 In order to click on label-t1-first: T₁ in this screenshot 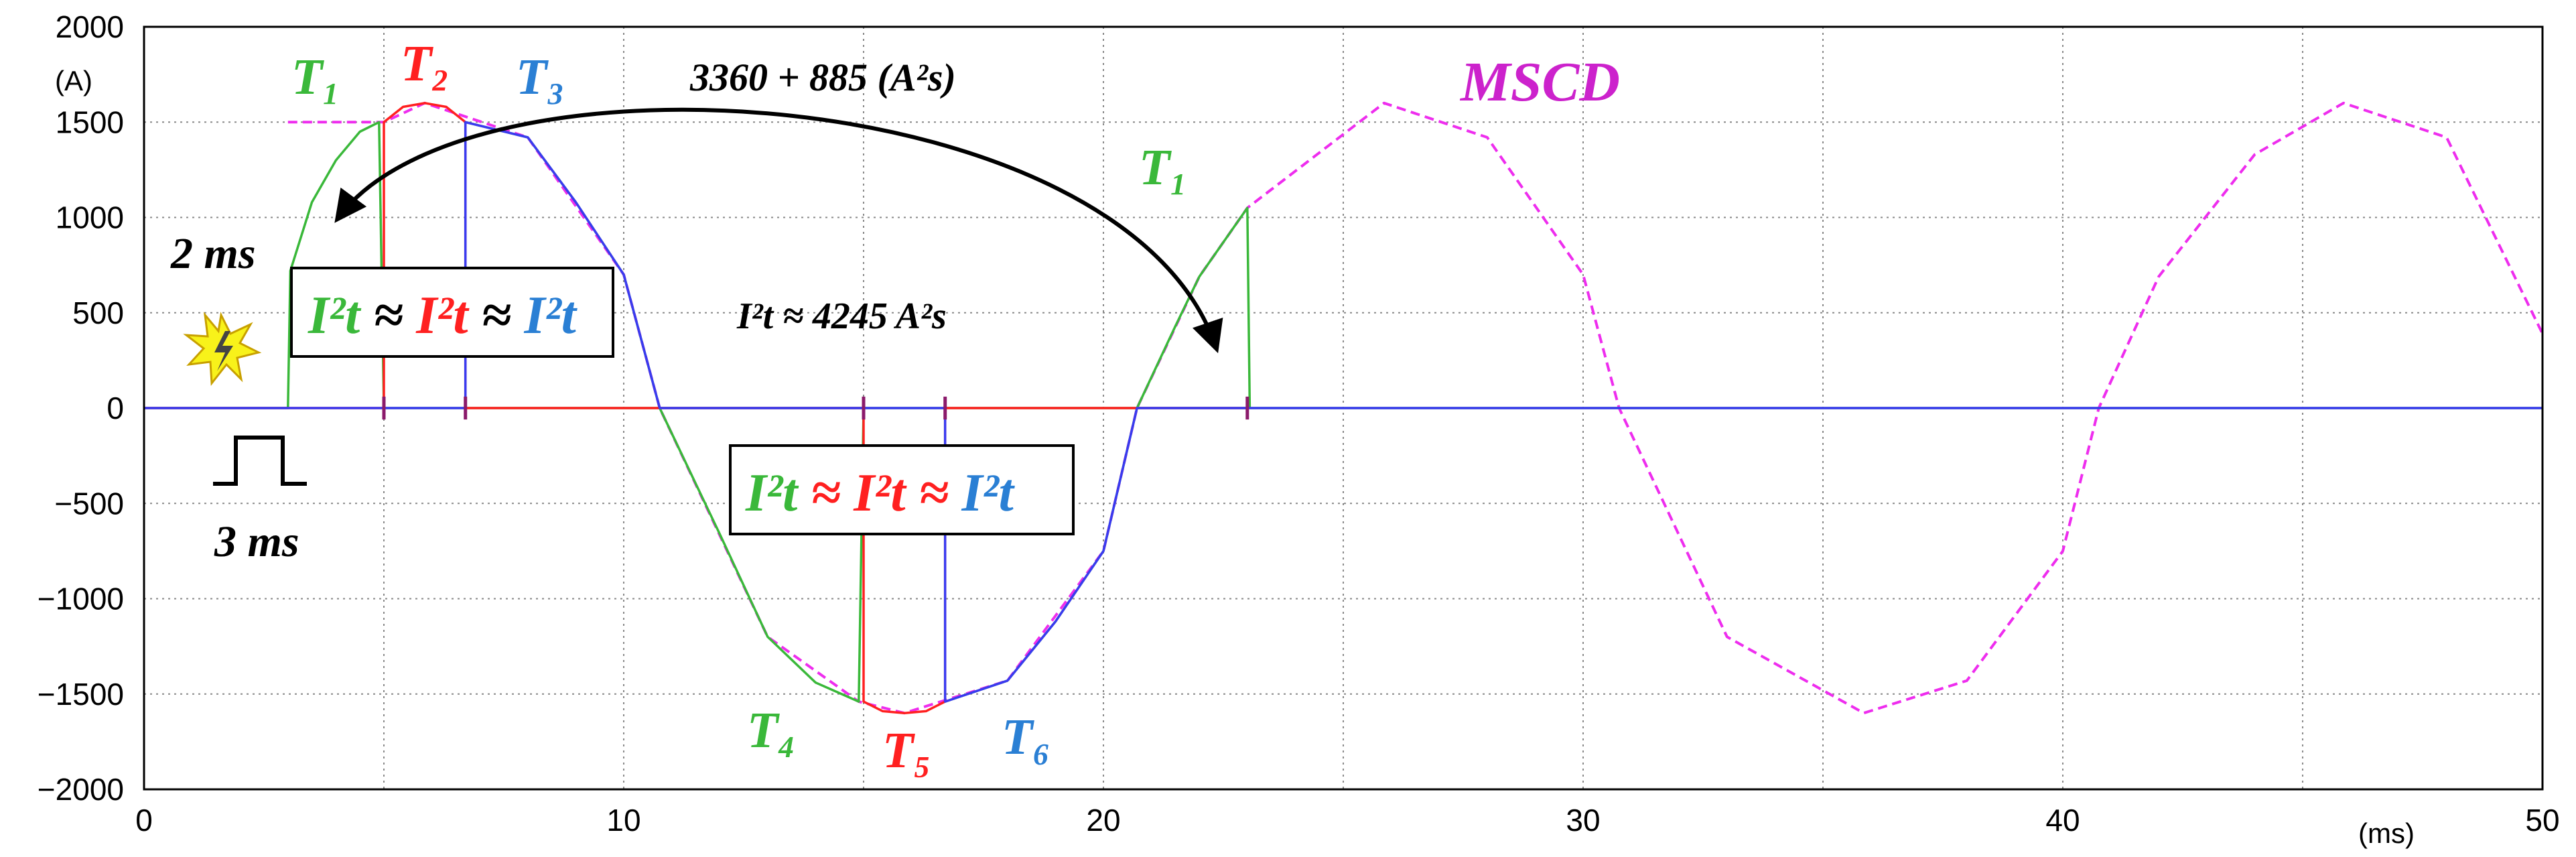, I will do `click(315, 77)`.